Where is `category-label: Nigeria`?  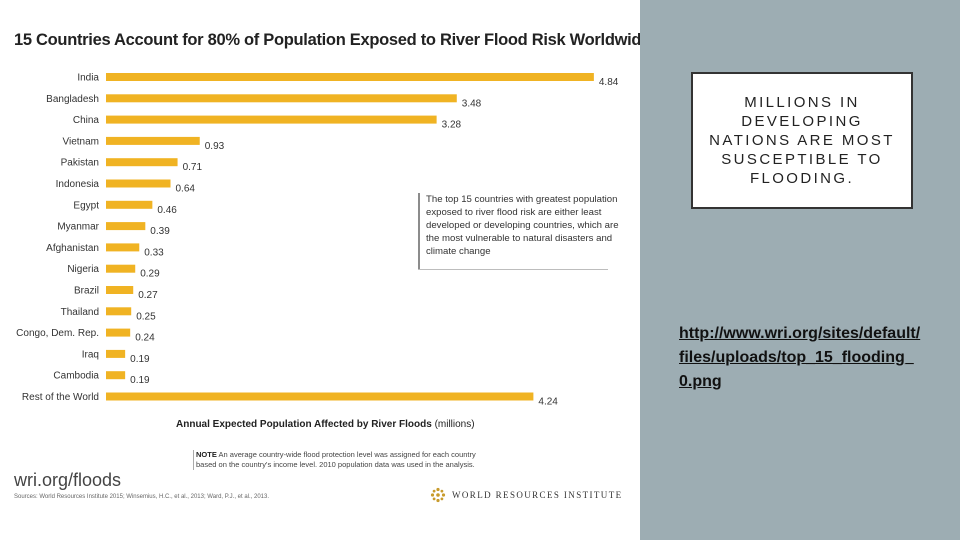
category-label: Nigeria is located at coordinates (83, 269).